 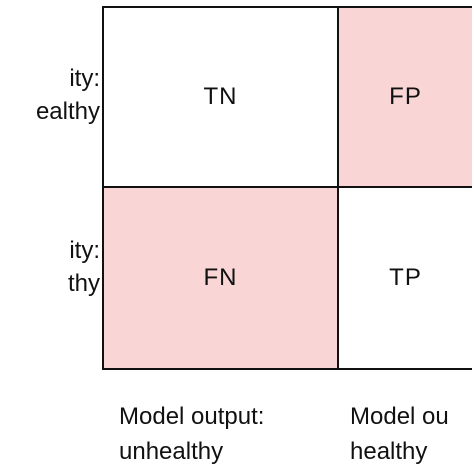 I want to click on cell-tp-label: TP, so click(x=405, y=277).